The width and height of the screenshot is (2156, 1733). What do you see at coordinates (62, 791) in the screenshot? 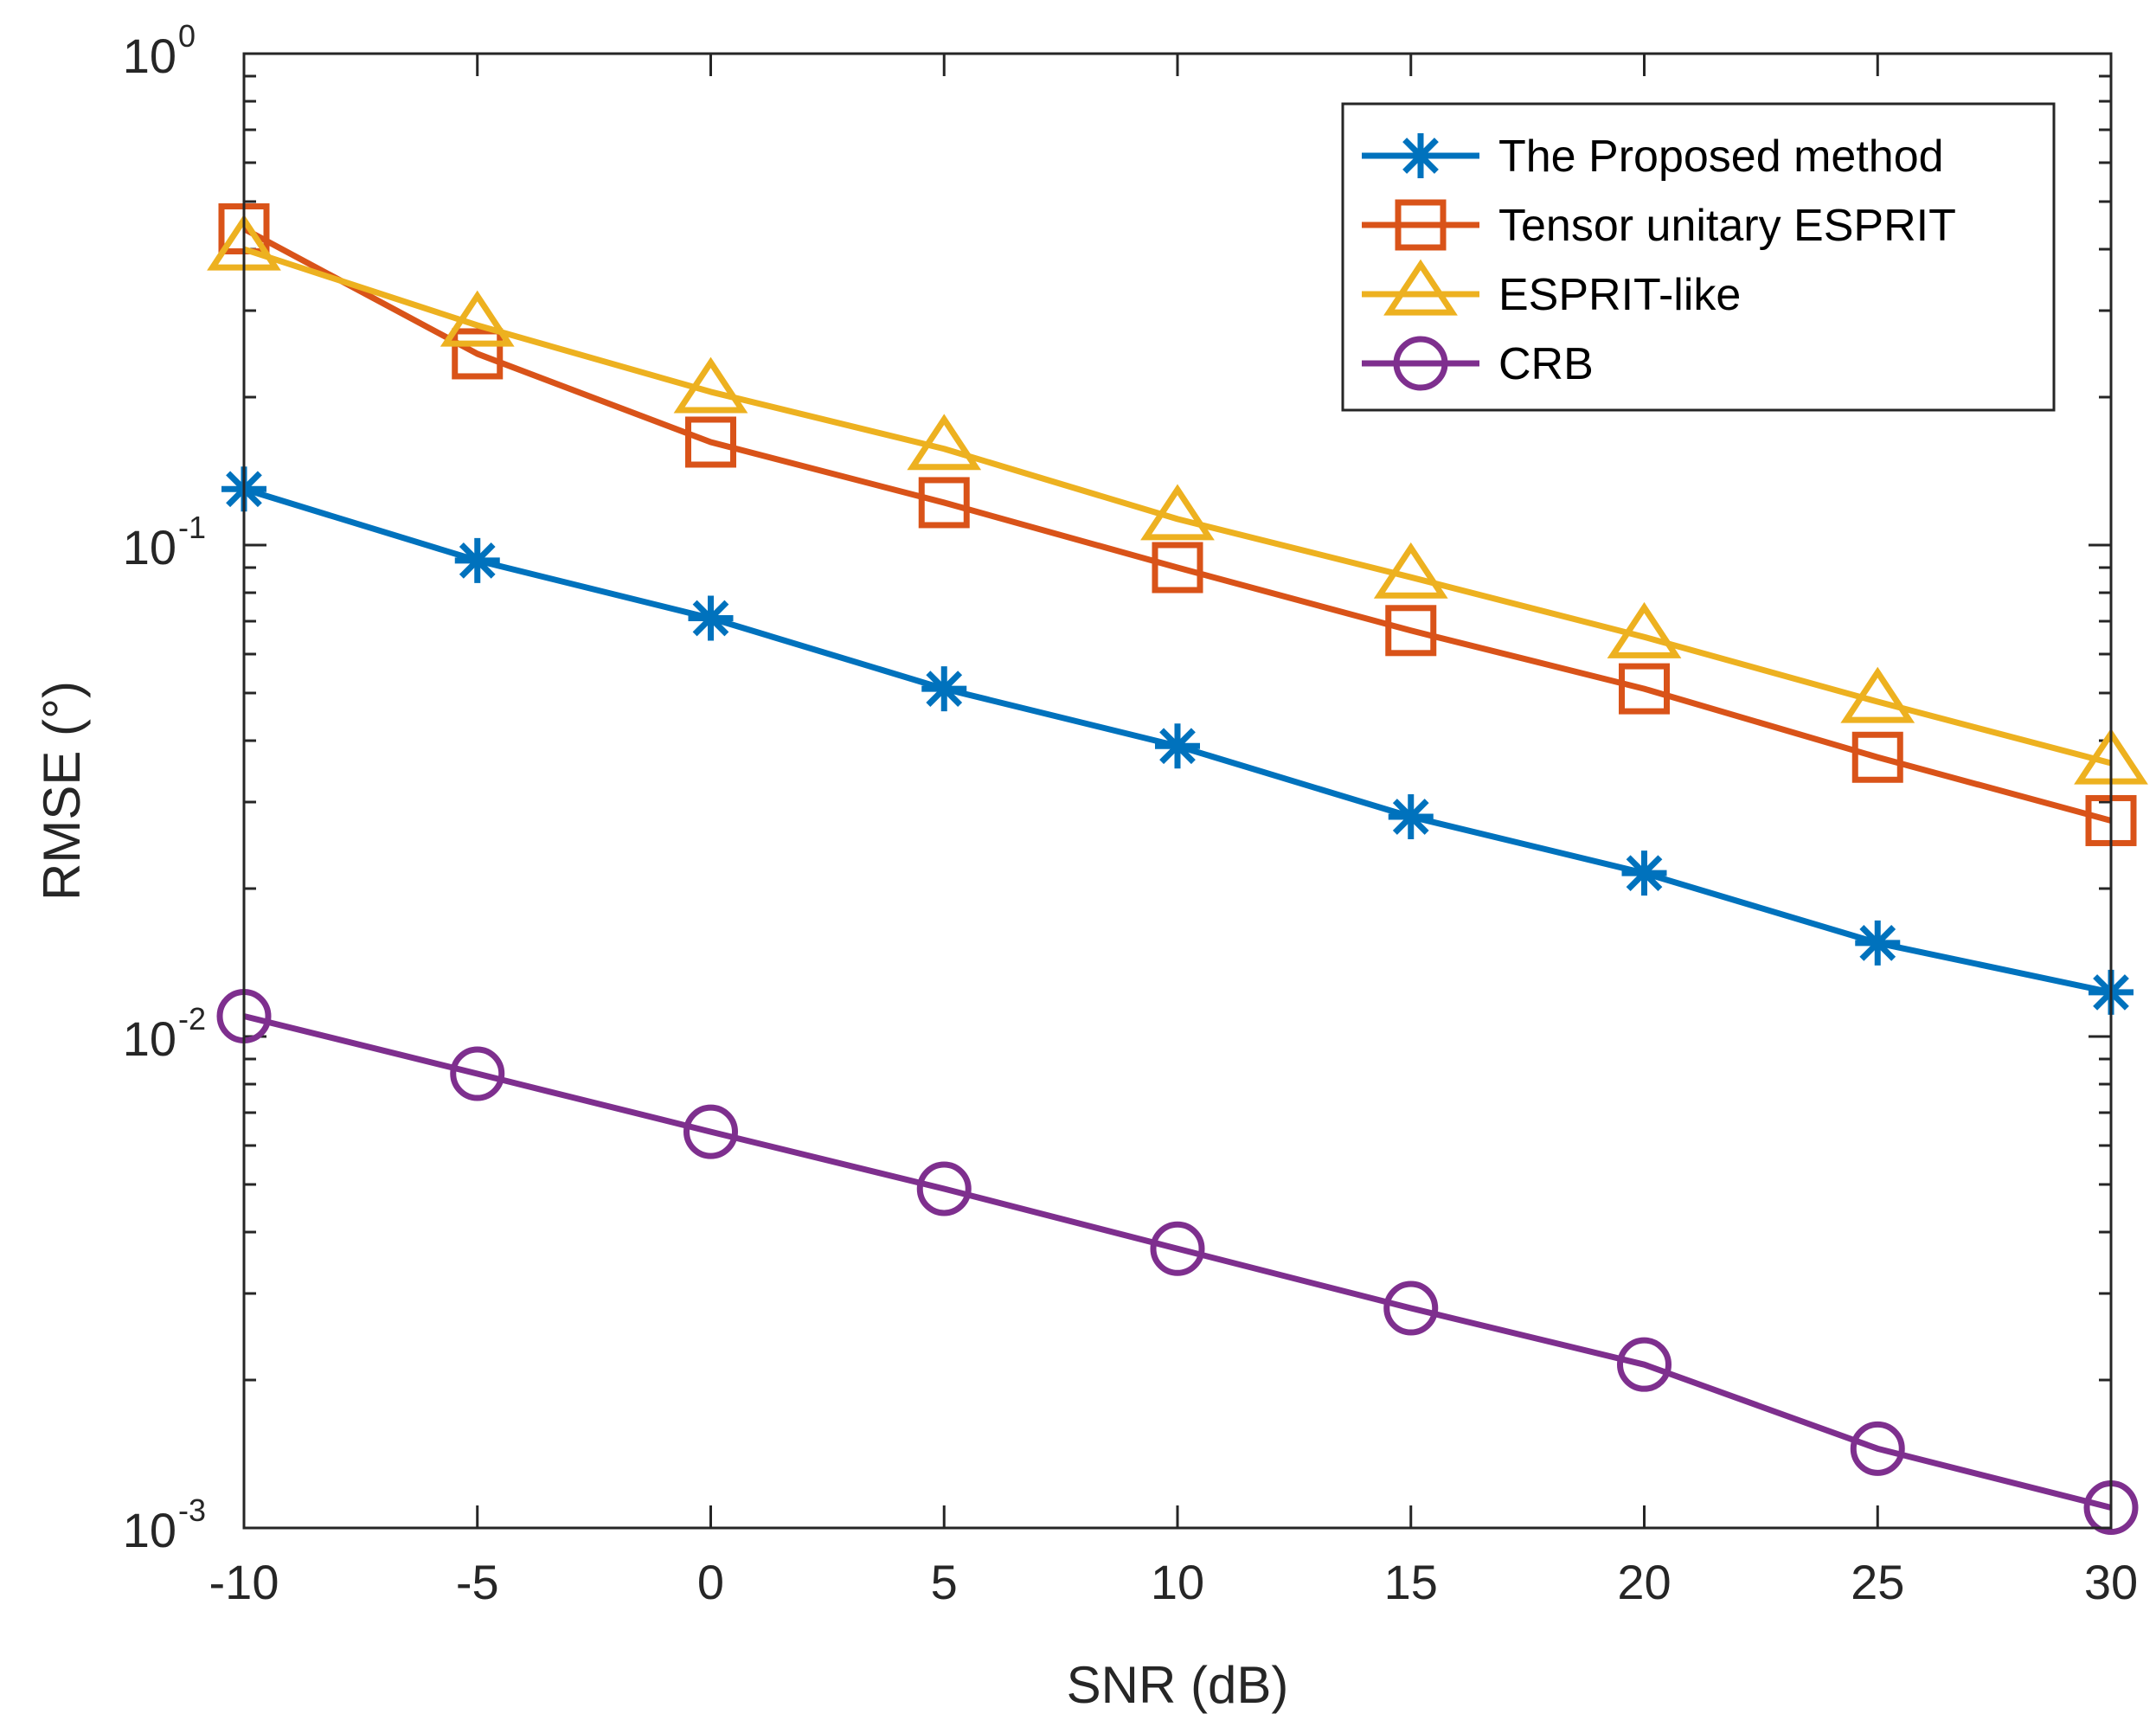
I see `y-axis-title: RMSE (°)` at bounding box center [62, 791].